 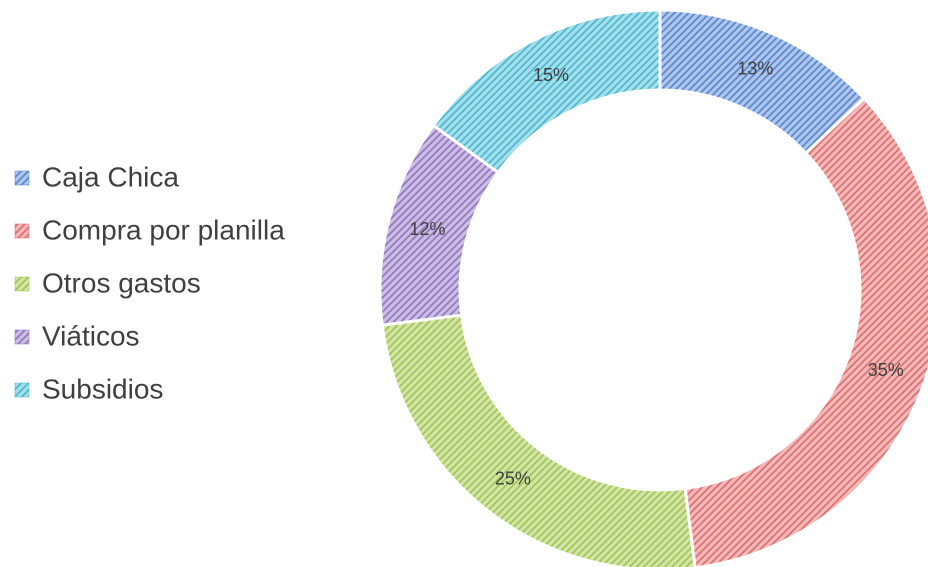 I want to click on legend-label: Subsidios, so click(x=102, y=388).